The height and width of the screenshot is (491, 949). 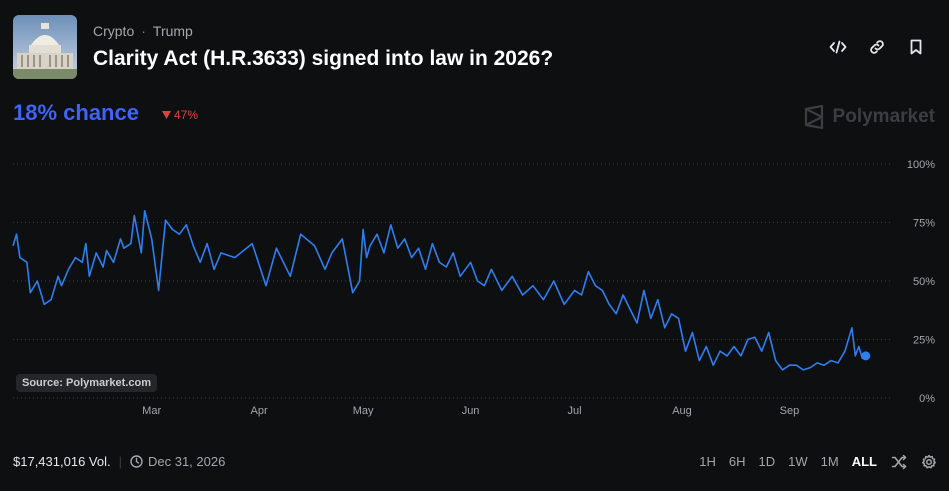 I want to click on x-tick-label: Mar, so click(x=151, y=411).